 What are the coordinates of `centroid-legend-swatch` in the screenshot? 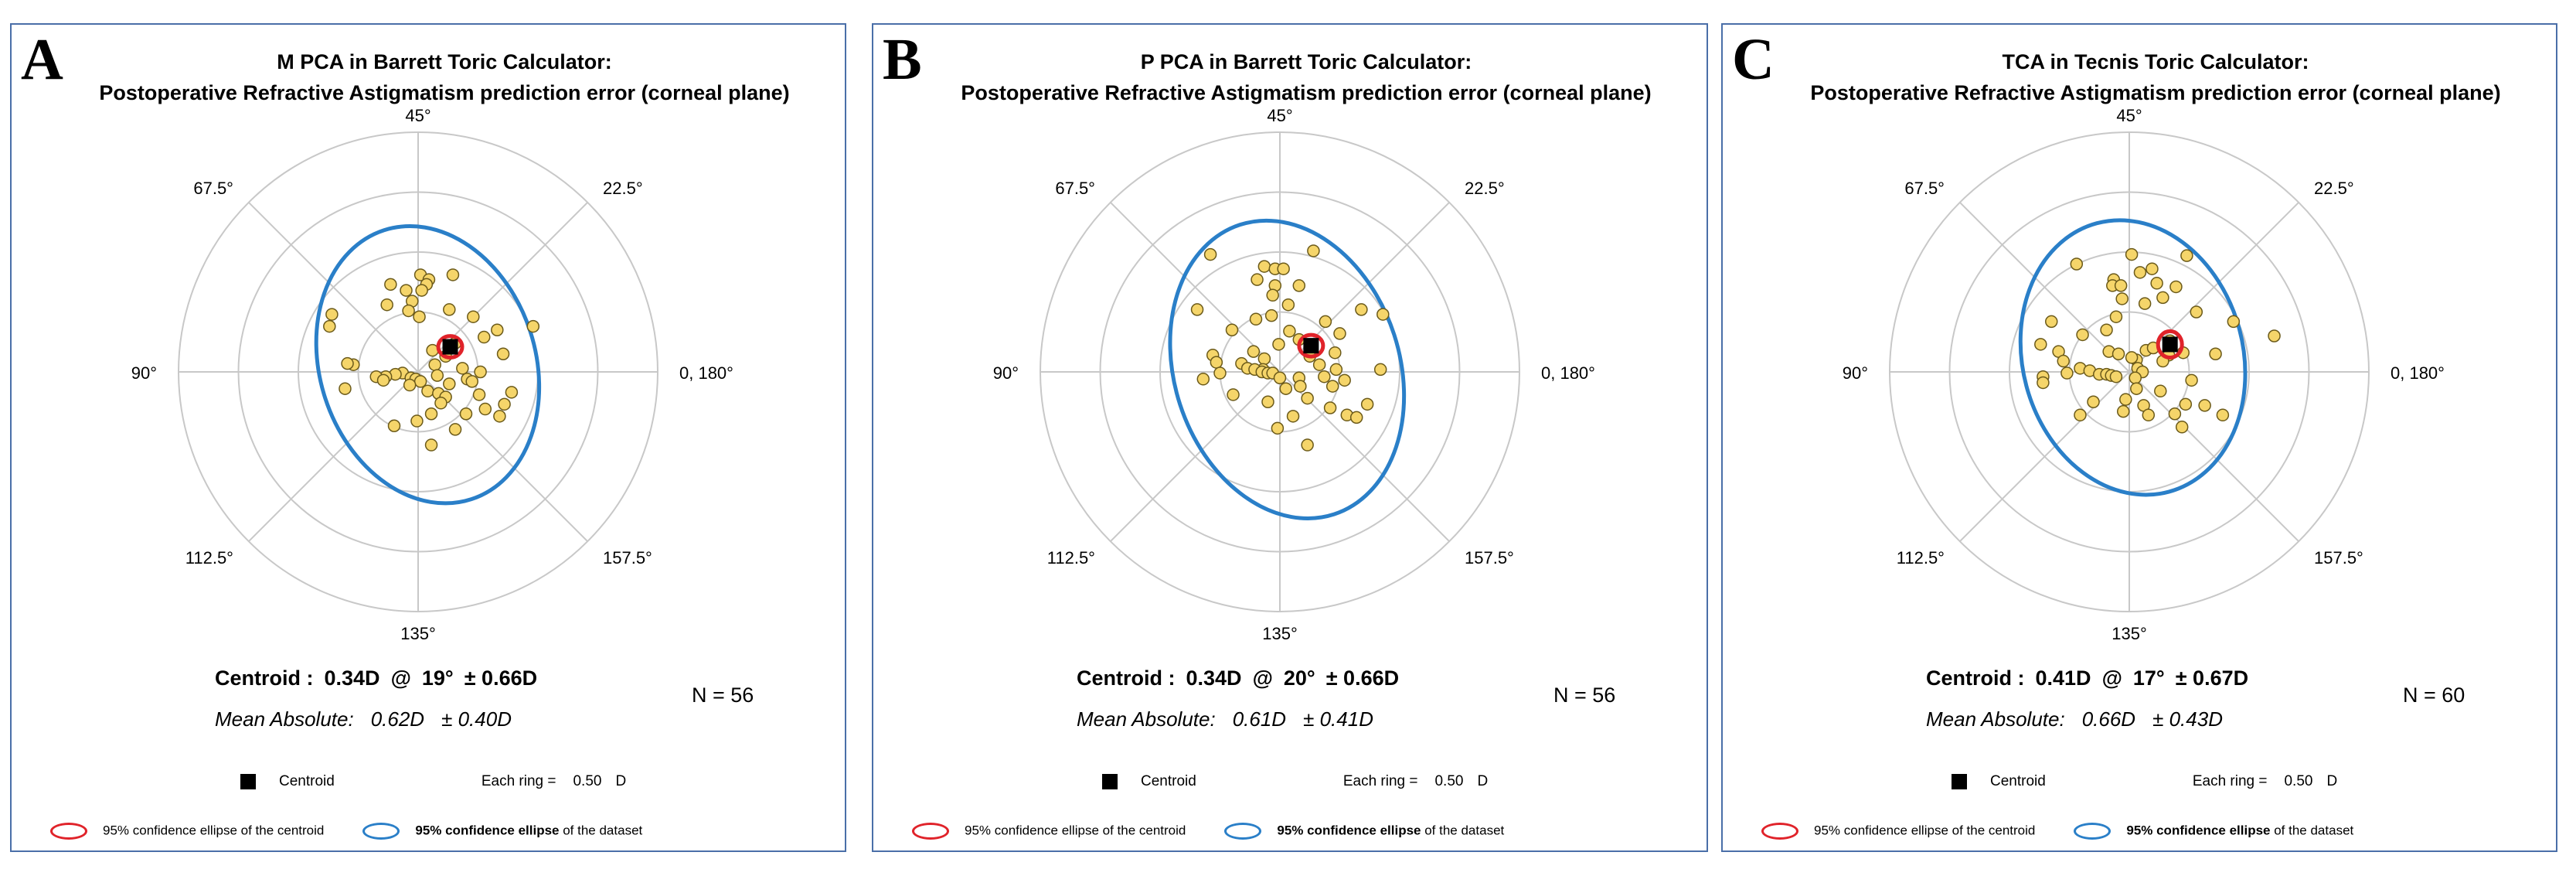 It's located at (1110, 781).